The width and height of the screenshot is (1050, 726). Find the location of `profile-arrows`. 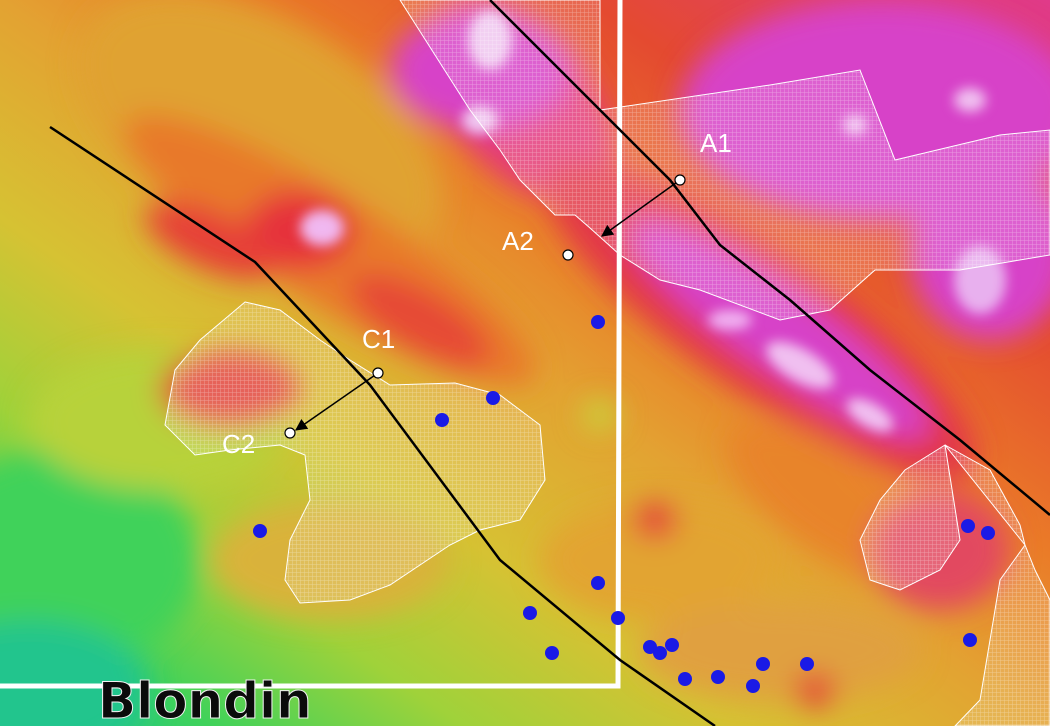

profile-arrows is located at coordinates (488, 305).